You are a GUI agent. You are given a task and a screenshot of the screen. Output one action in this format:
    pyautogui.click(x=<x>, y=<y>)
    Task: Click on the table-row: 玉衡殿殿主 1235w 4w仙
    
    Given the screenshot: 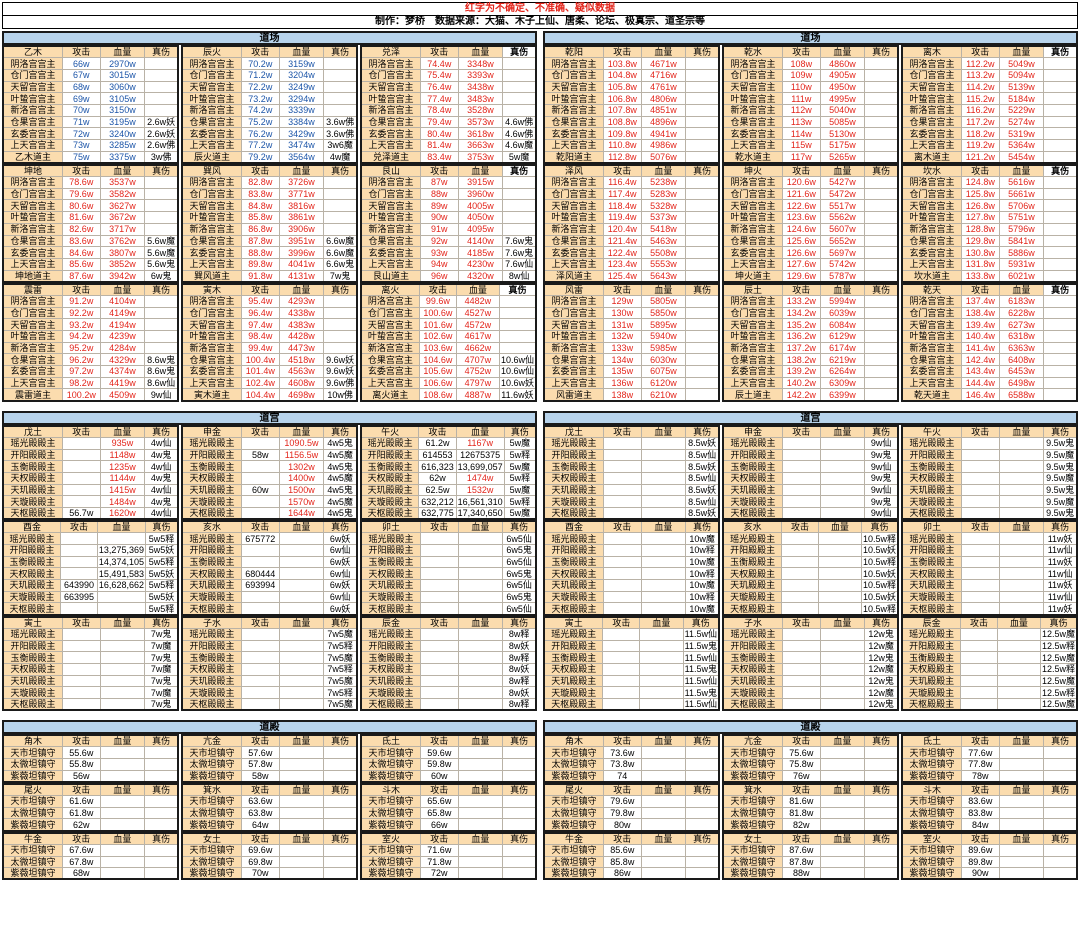 What is the action you would take?
    pyautogui.click(x=90, y=466)
    